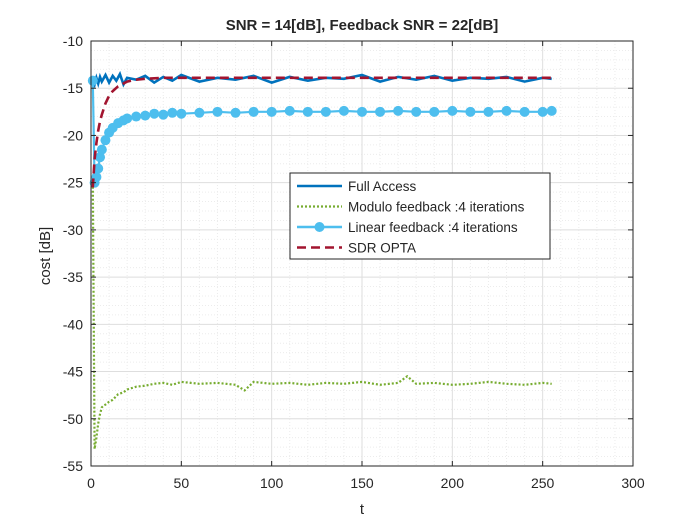  I want to click on legend-label: Linear feedback :4 iterations, so click(433, 227).